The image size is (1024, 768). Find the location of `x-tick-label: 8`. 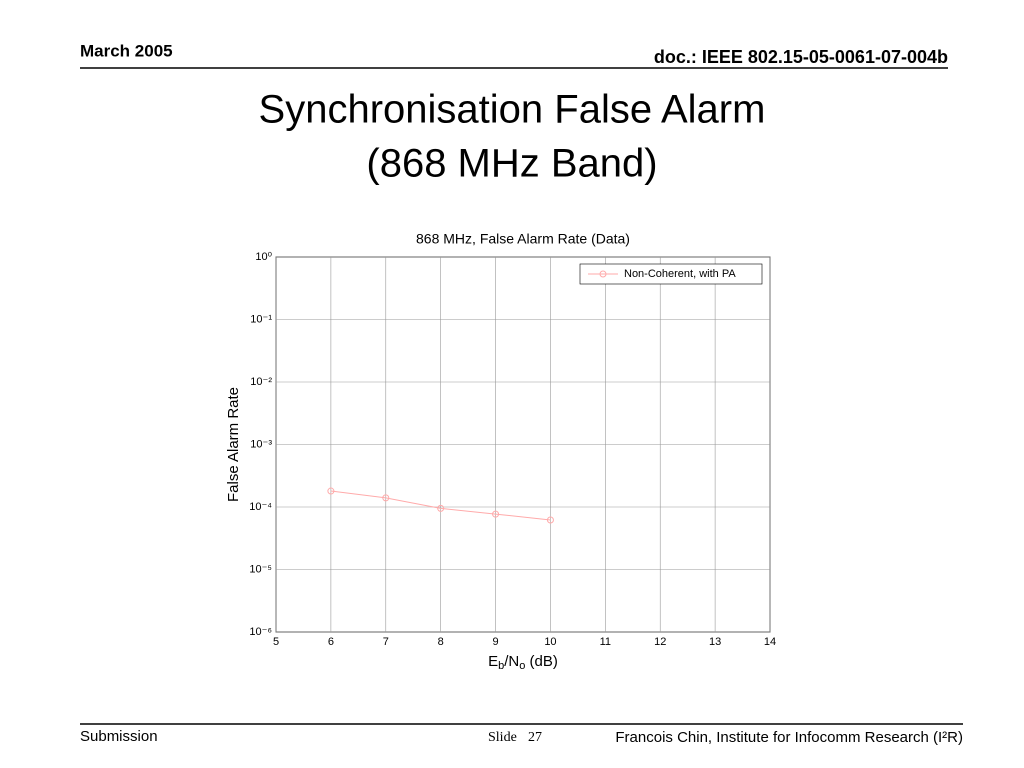

x-tick-label: 8 is located at coordinates (441, 642).